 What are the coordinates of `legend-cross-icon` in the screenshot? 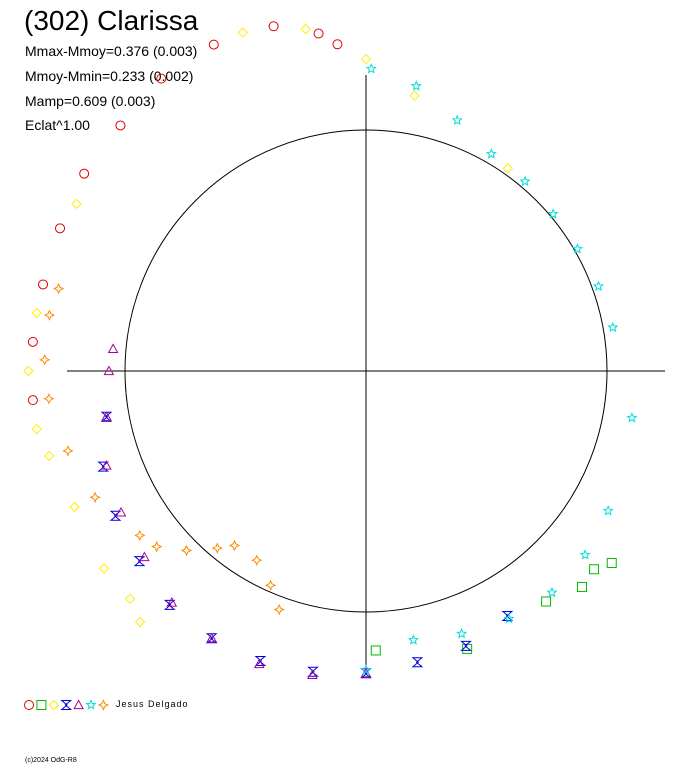 It's located at (66, 705).